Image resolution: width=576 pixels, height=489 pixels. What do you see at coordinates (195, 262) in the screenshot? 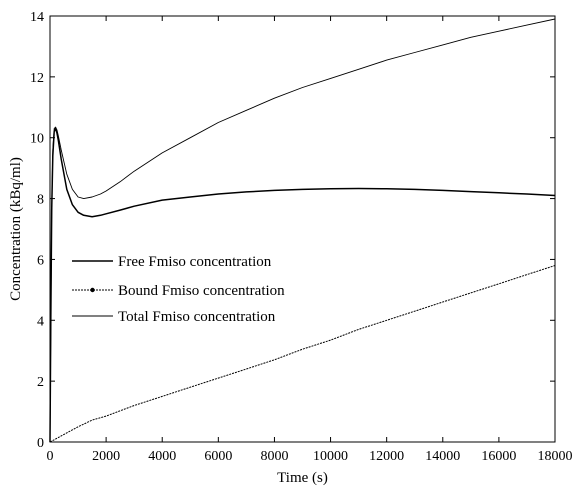
I see `legend-label-1: Free Fmiso concentration` at bounding box center [195, 262].